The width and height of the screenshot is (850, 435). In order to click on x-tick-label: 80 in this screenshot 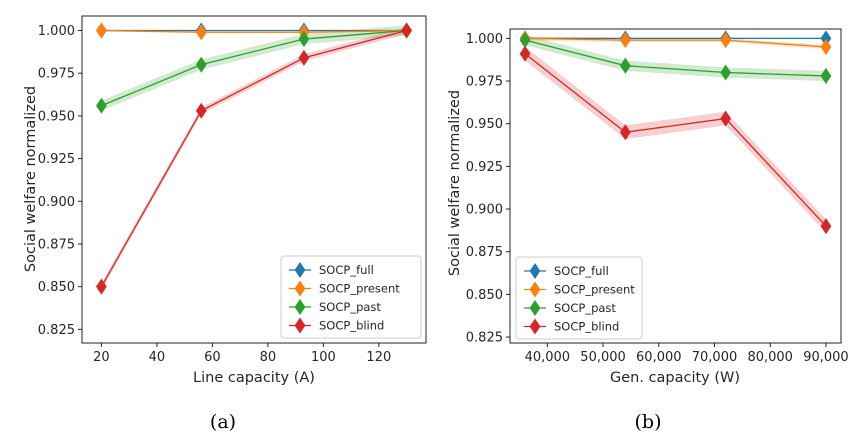, I will do `click(268, 357)`.